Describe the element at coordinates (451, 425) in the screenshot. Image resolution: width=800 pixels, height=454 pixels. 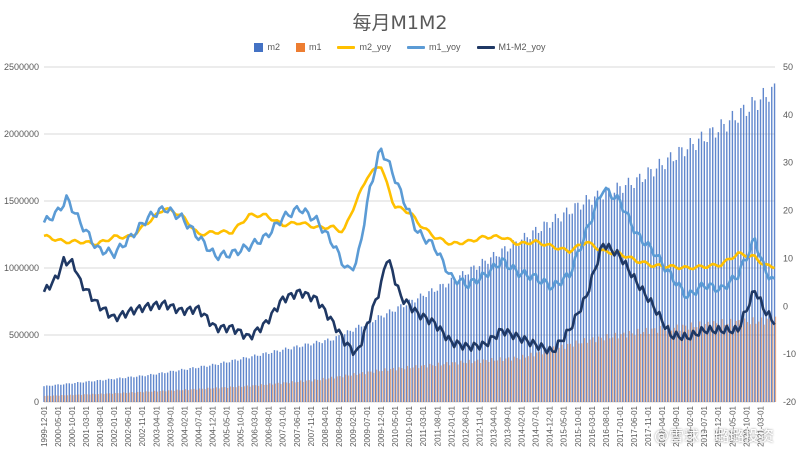
I see `x-axis-tick-label: 2012-01-01` at that location.